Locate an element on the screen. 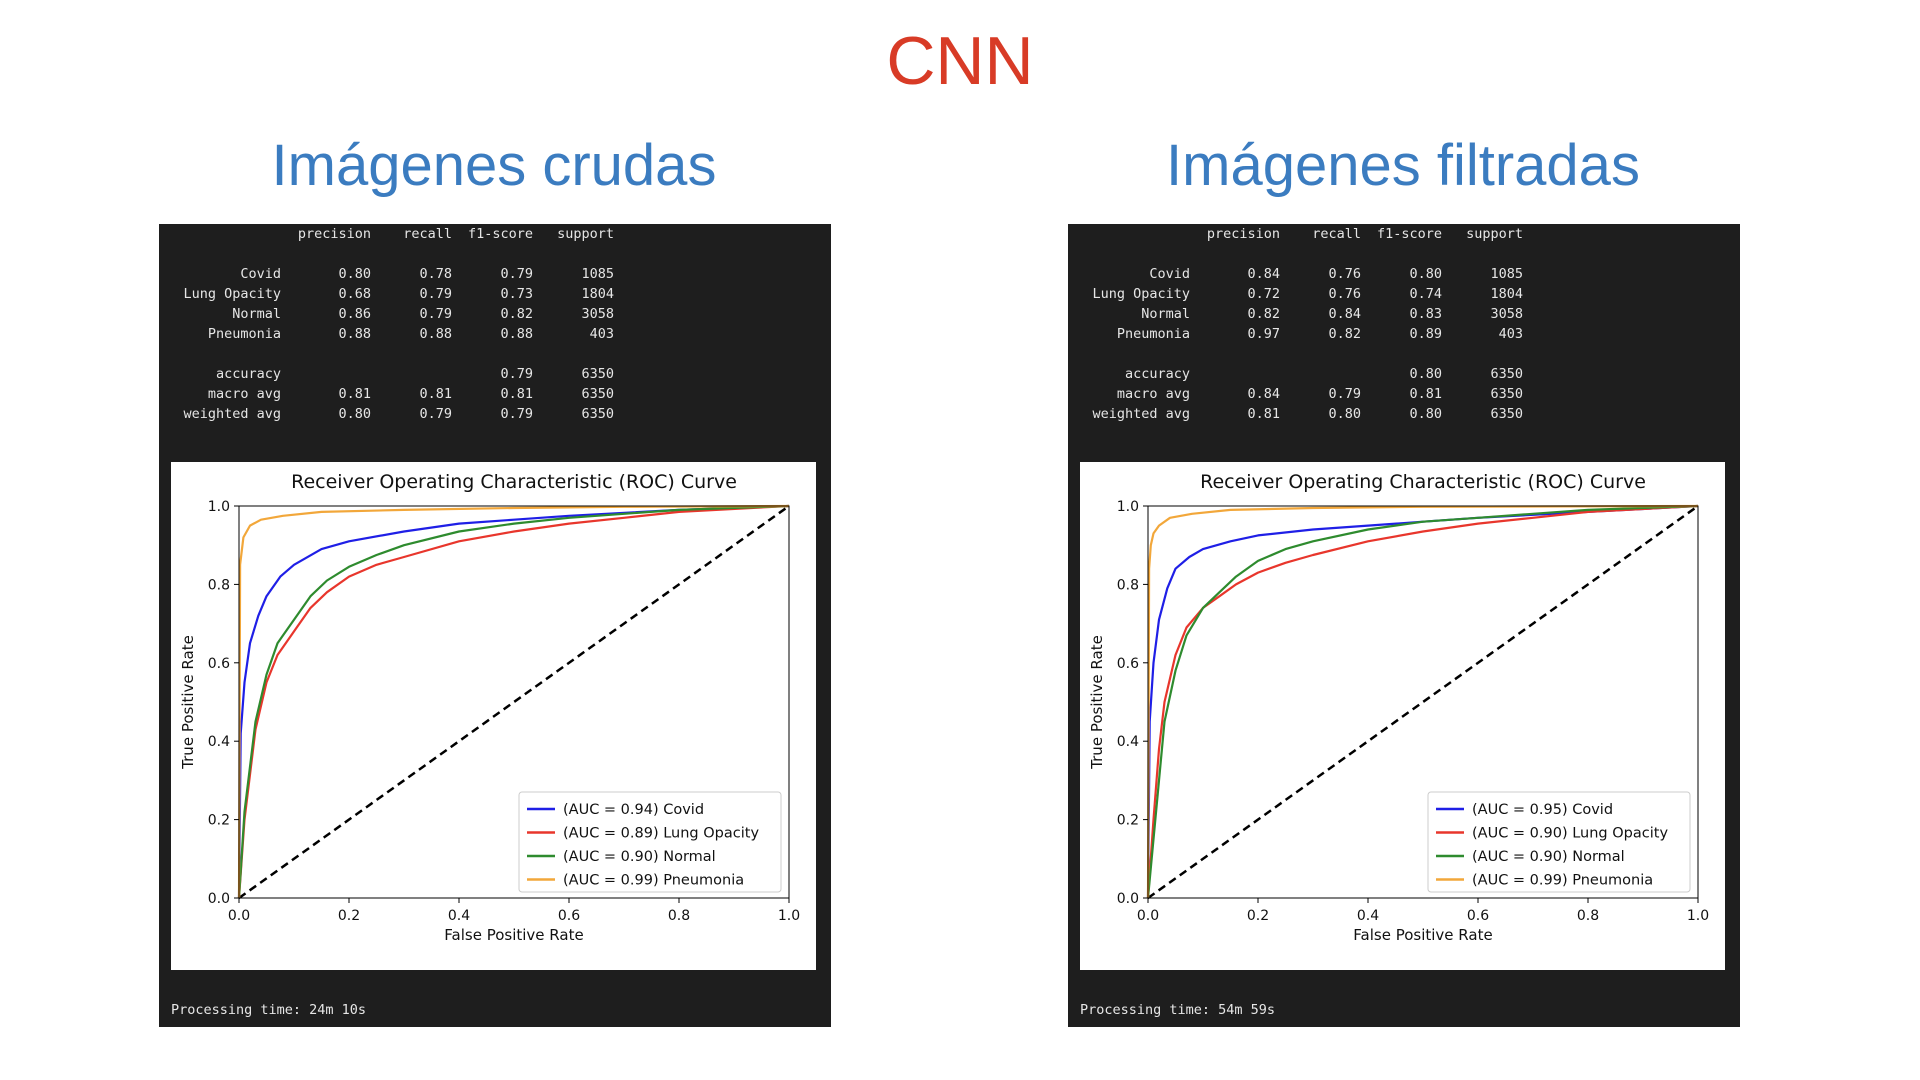  processing-time: Processing time: 24m 10s is located at coordinates (269, 1010).